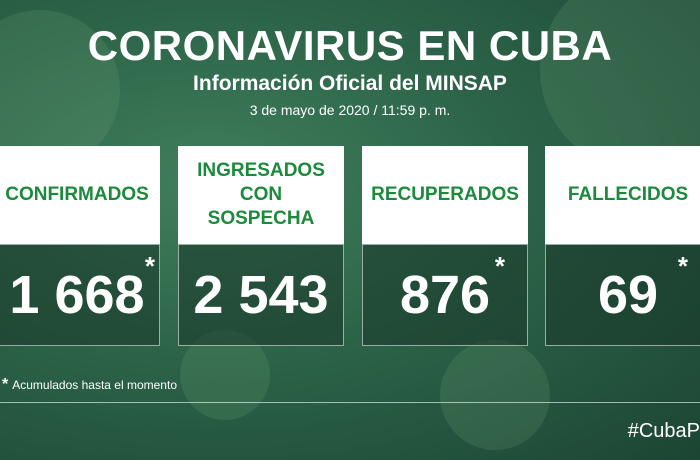  Describe the element at coordinates (622, 195) in the screenshot. I see `card-label: FALLECIDOS` at that location.